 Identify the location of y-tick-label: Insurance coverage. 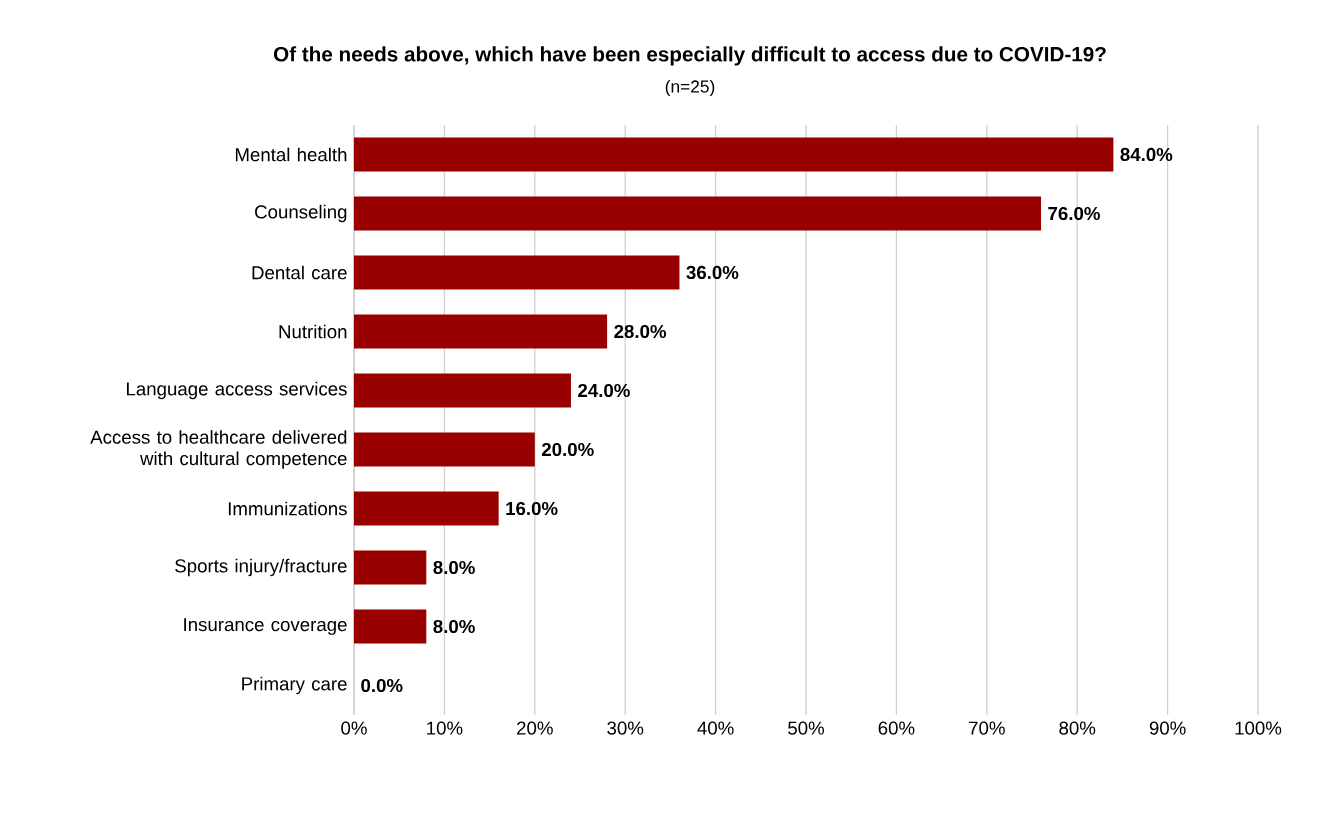
(265, 626).